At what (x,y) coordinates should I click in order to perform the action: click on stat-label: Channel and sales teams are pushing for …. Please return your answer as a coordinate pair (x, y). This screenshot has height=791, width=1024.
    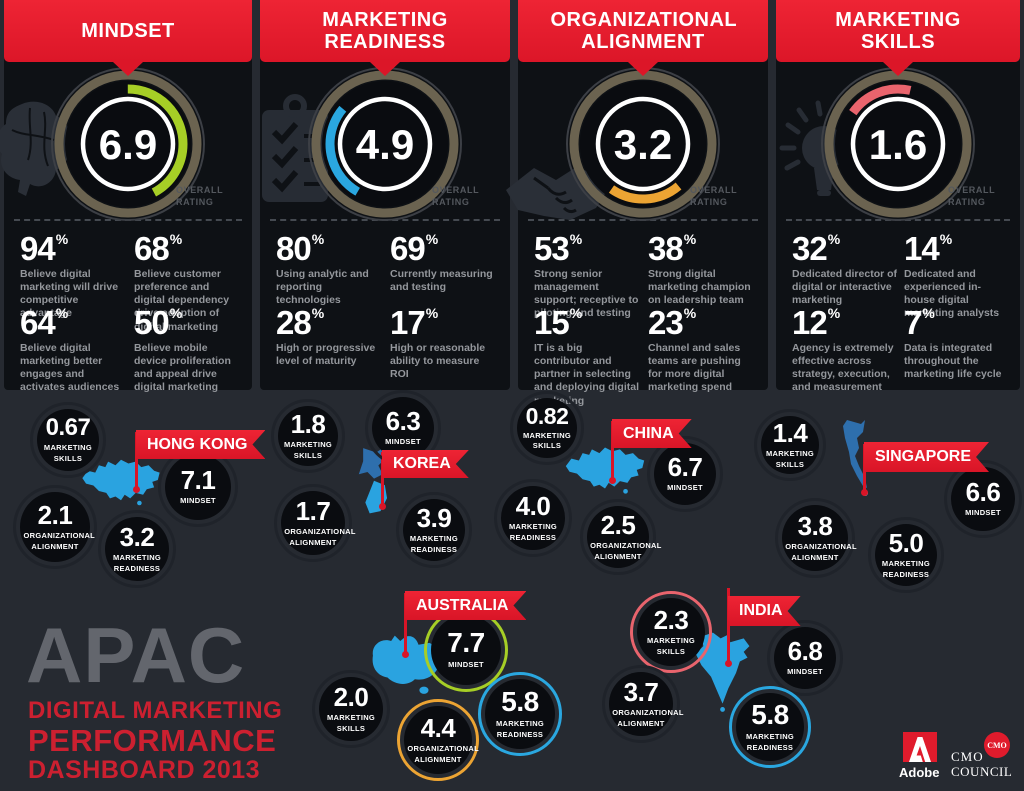
    Looking at the image, I should click on (694, 368).